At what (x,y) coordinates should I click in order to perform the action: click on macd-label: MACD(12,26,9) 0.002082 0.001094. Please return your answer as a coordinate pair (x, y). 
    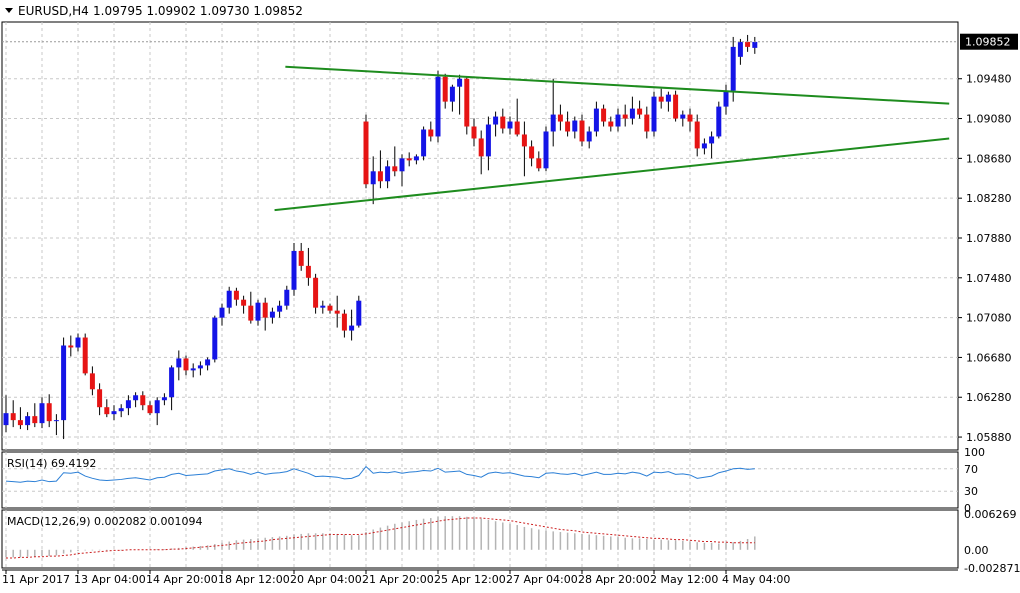
    Looking at the image, I should click on (105, 521).